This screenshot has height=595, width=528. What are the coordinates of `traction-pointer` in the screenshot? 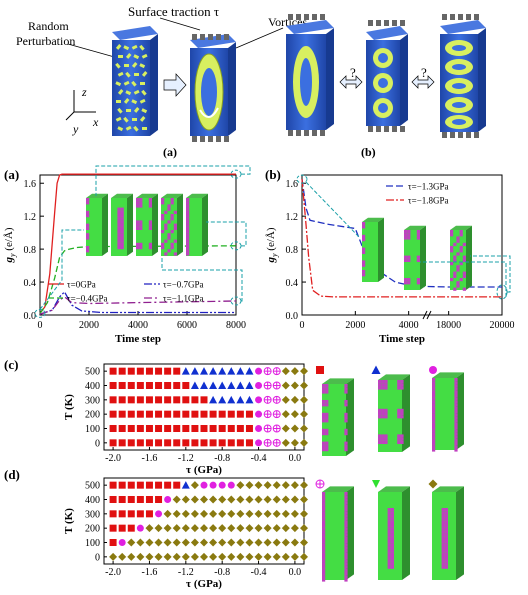 It's located at (180, 24).